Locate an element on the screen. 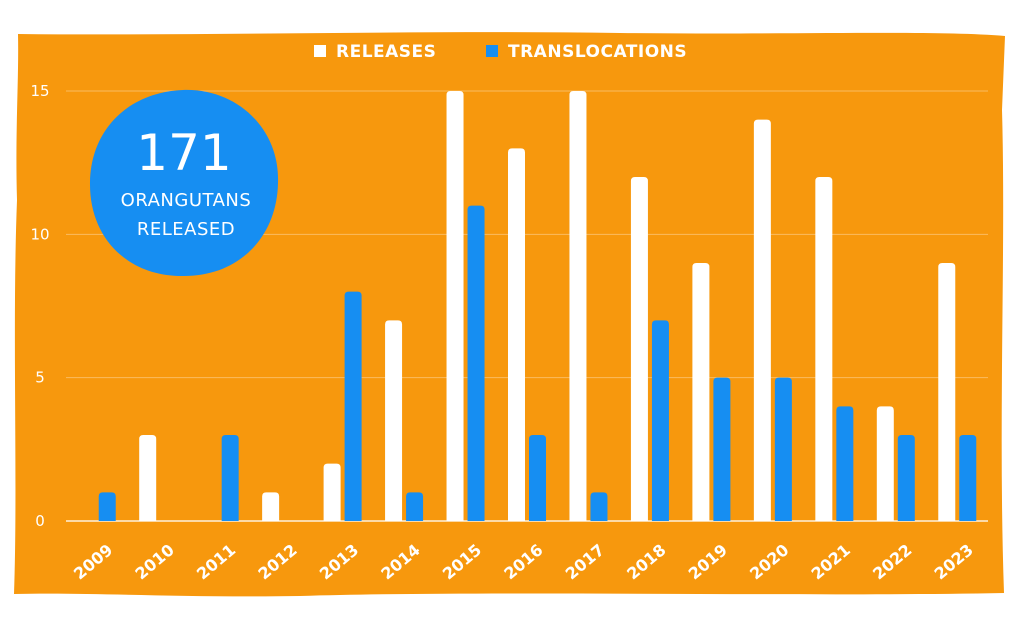  bar-translocations-2023 is located at coordinates (968, 478).